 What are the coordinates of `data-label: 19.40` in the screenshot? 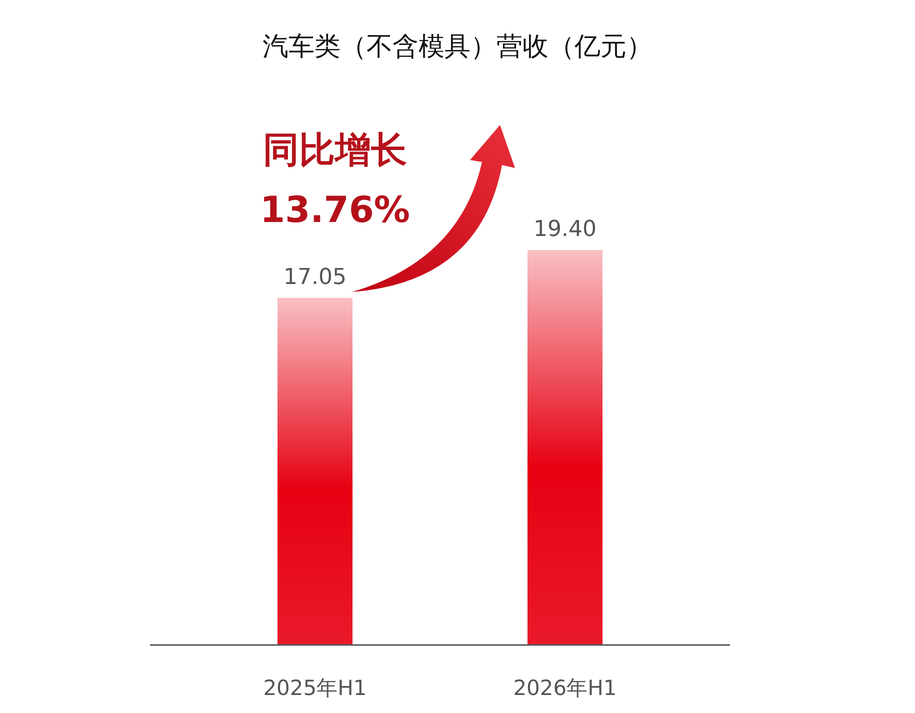 It's located at (565, 229).